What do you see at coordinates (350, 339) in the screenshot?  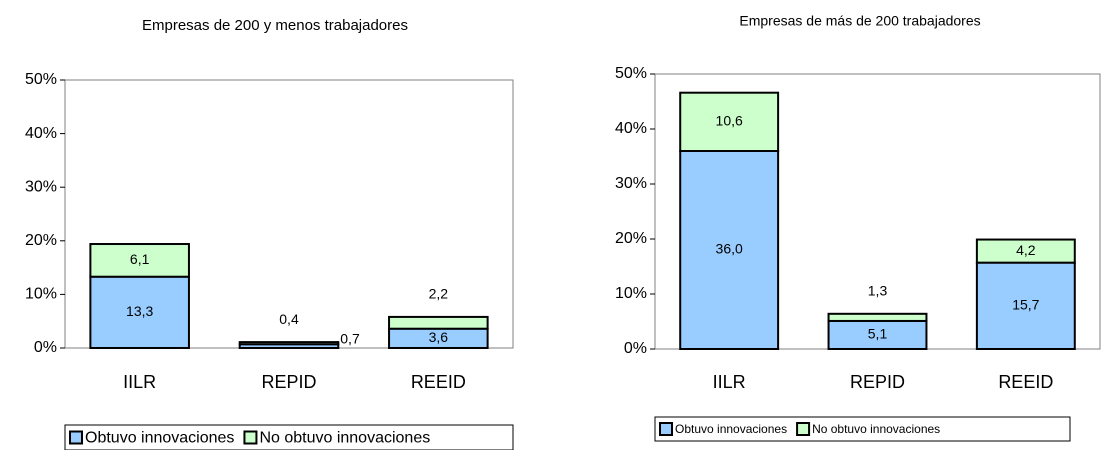 I see `data-label: 0,7` at bounding box center [350, 339].